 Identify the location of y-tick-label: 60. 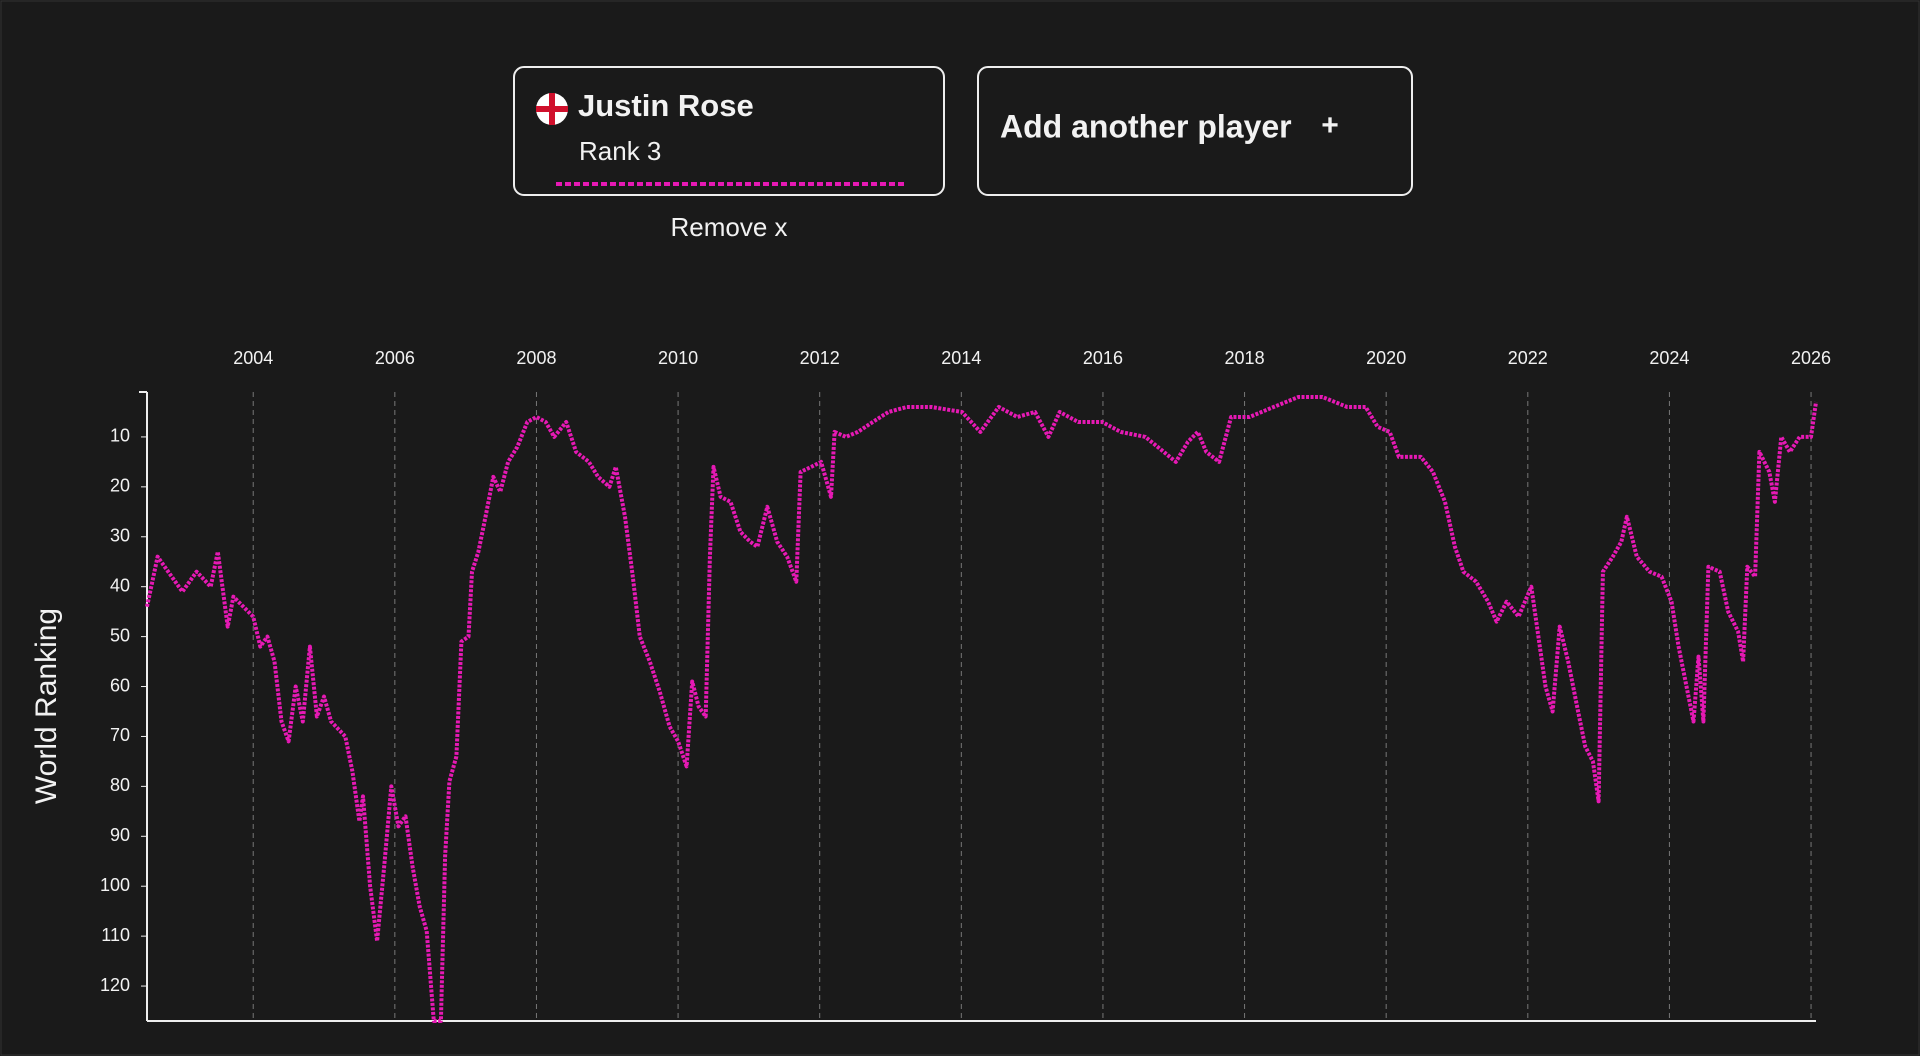
(120, 685).